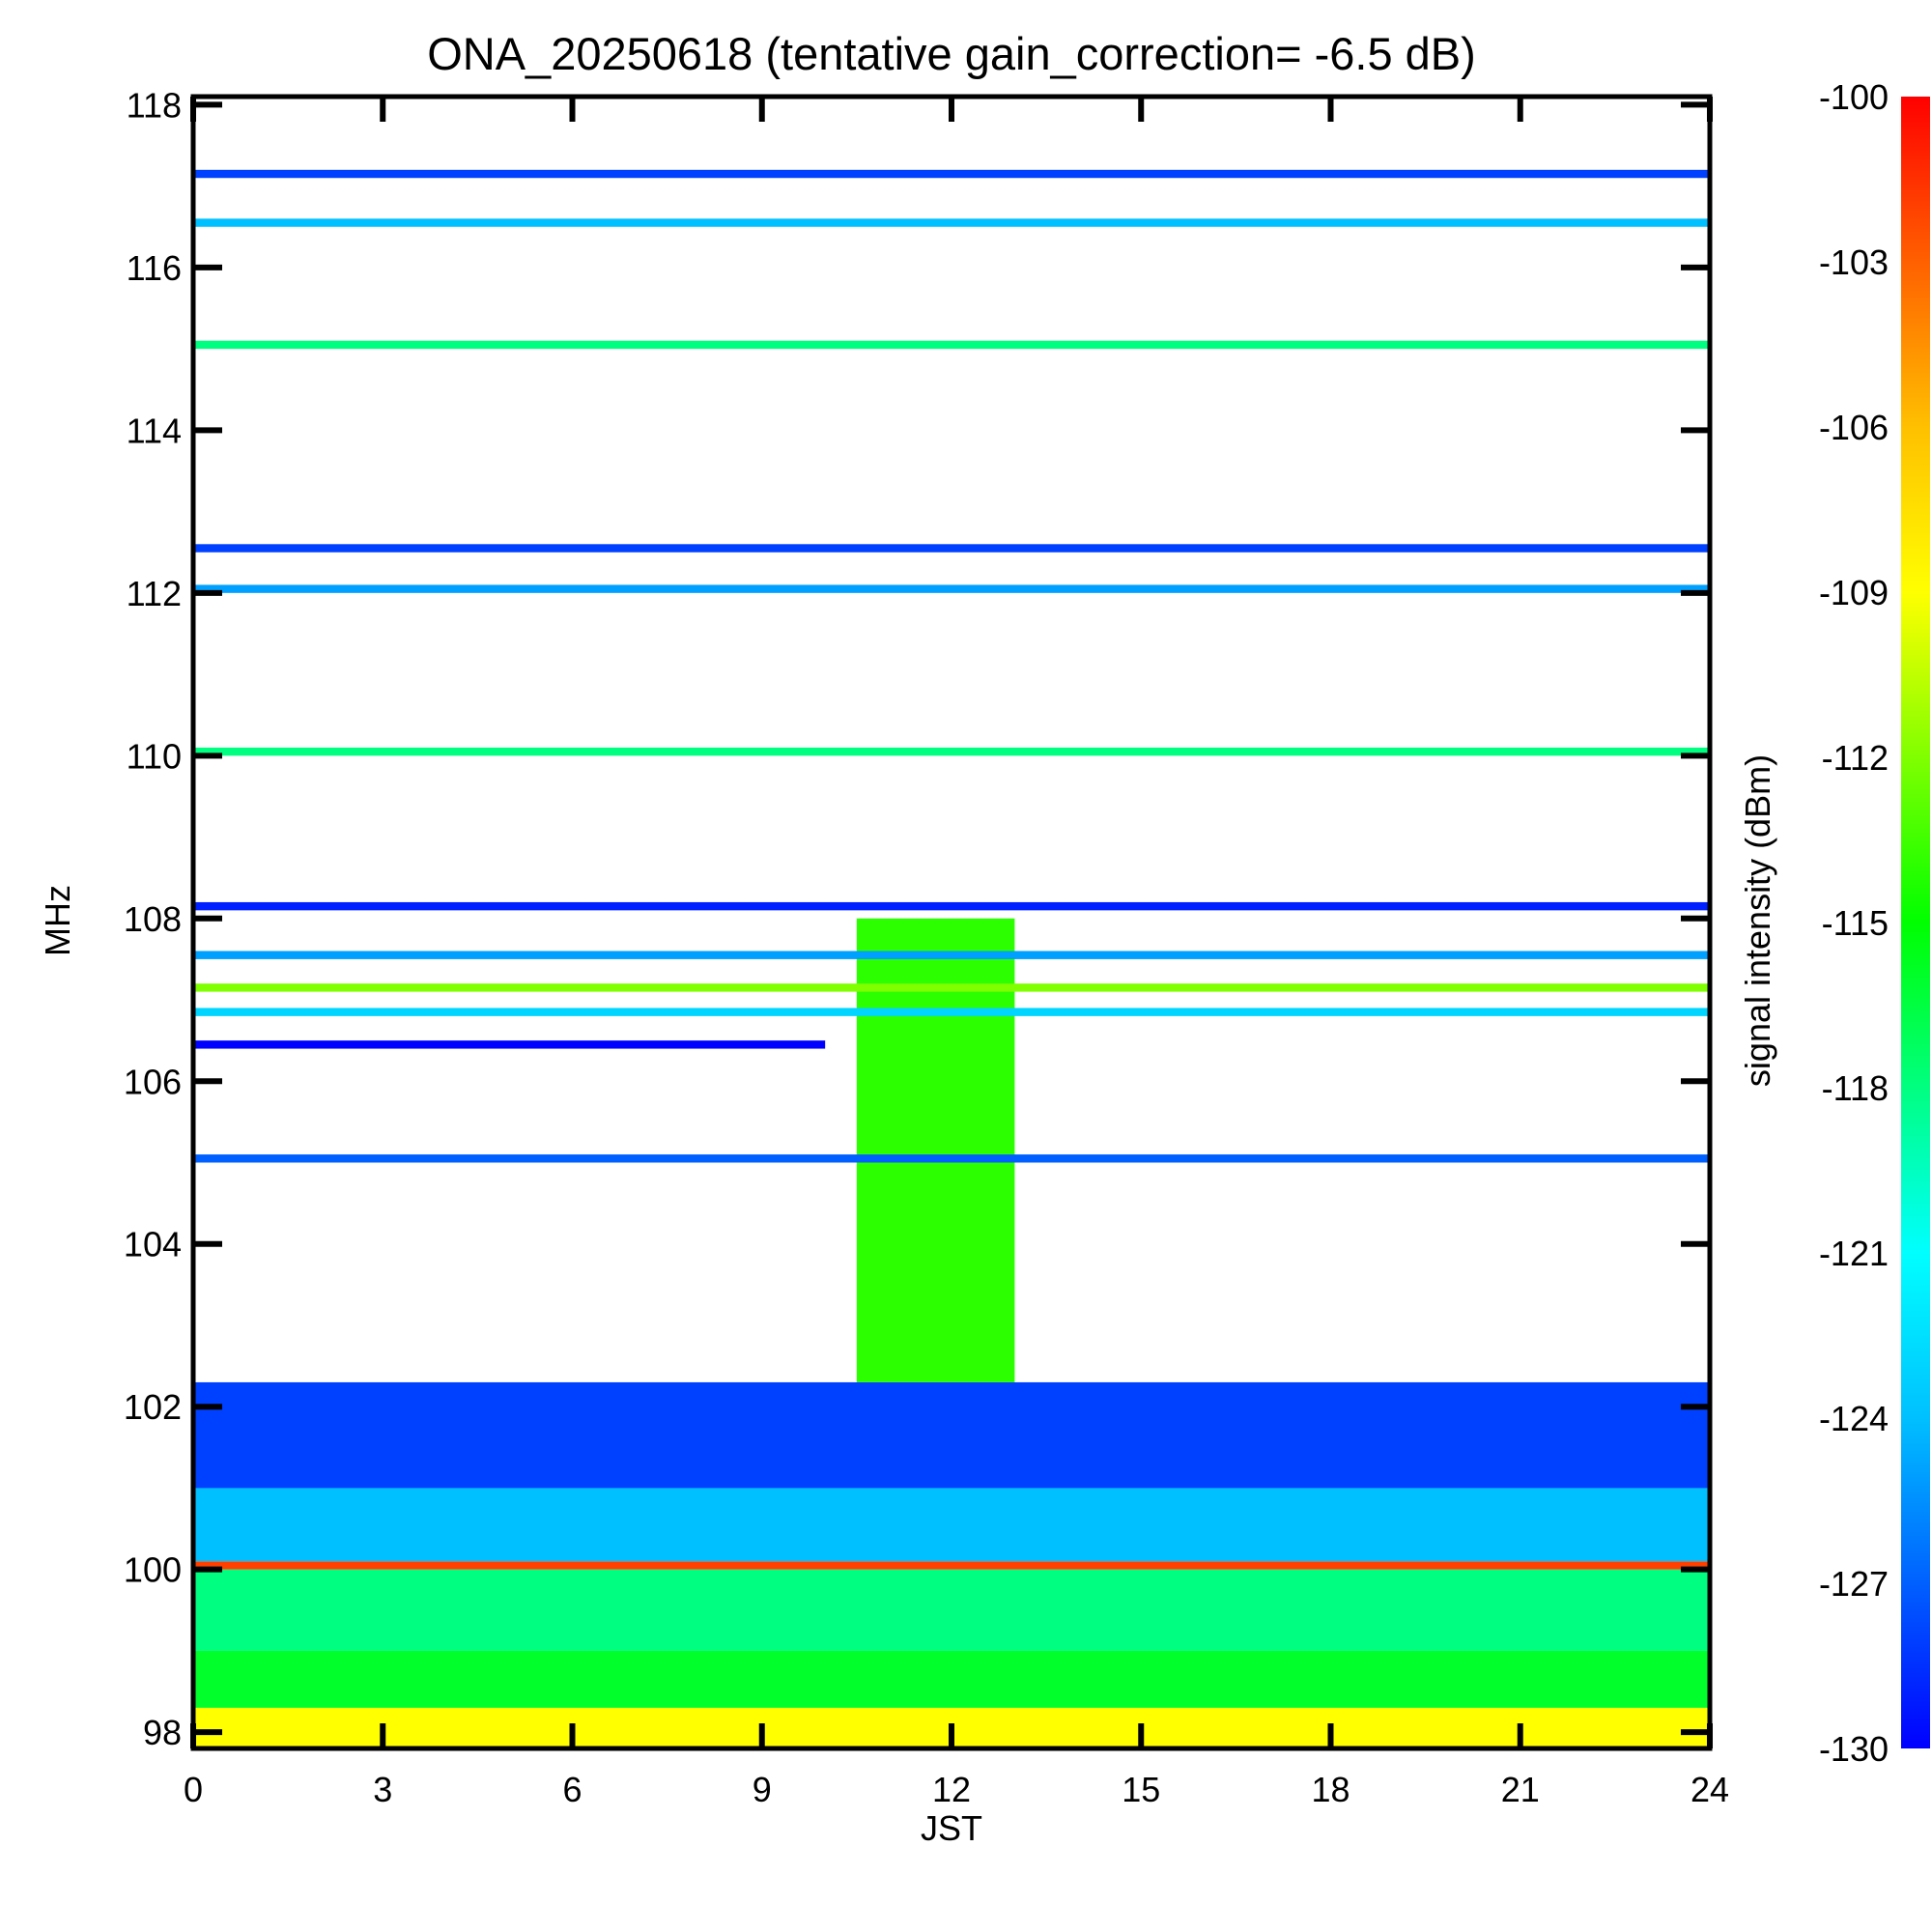 The height and width of the screenshot is (1932, 1932). Describe the element at coordinates (193, 1789) in the screenshot. I see `x-tick-label: 0` at that location.